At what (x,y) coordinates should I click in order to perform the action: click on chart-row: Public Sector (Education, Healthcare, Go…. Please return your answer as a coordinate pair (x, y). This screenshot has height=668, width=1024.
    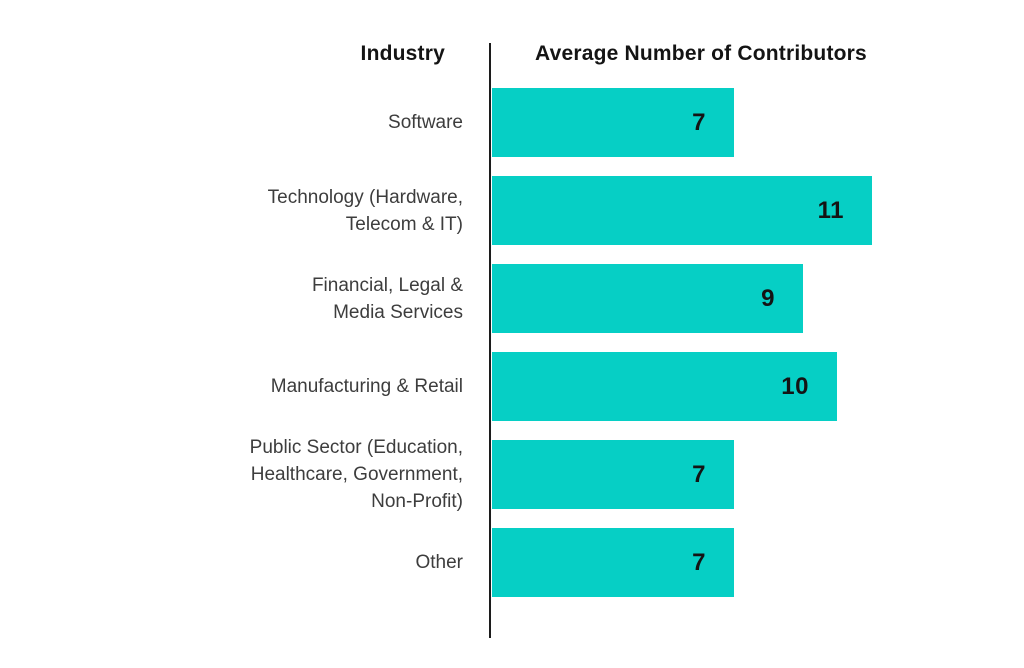
    Looking at the image, I should click on (512, 474).